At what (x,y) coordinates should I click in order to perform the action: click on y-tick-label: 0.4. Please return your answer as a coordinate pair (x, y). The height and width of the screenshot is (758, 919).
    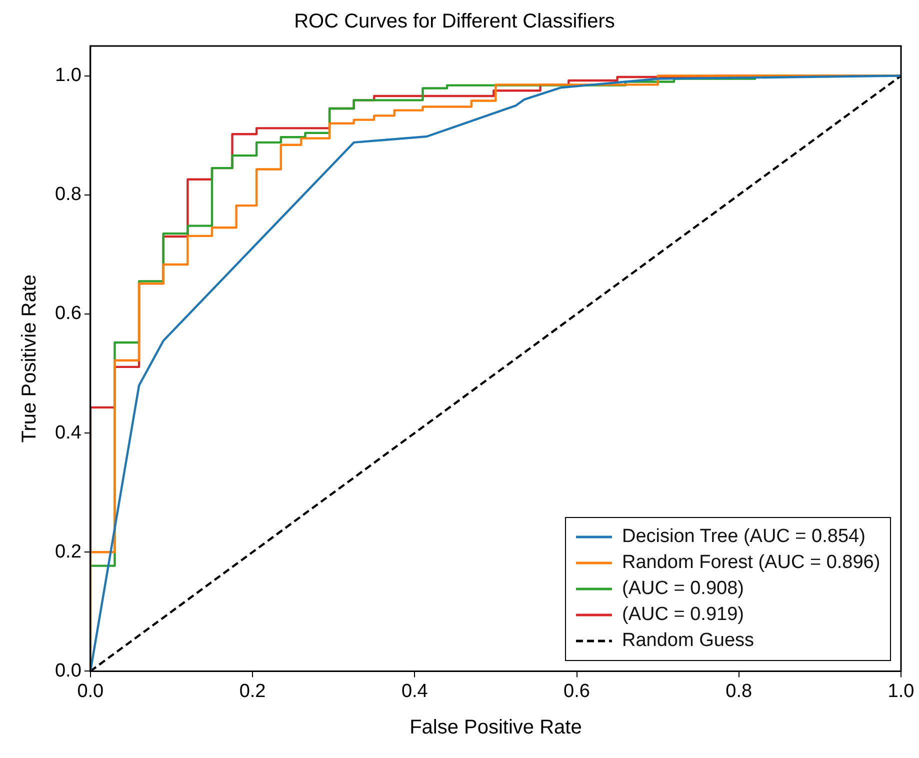
    Looking at the image, I should click on (68, 433).